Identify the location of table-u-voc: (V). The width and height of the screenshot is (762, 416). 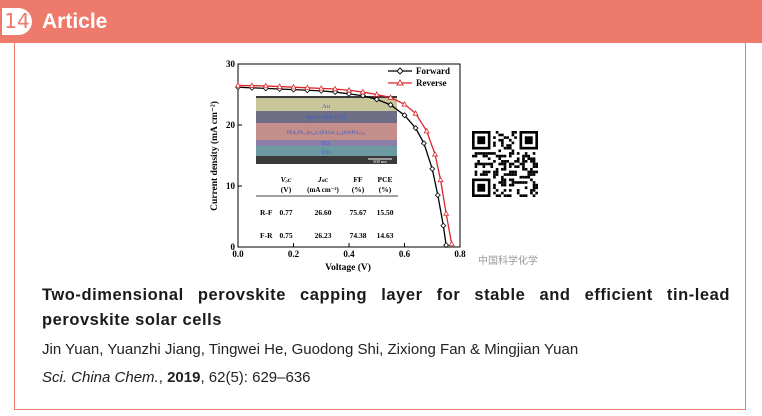
(286, 189).